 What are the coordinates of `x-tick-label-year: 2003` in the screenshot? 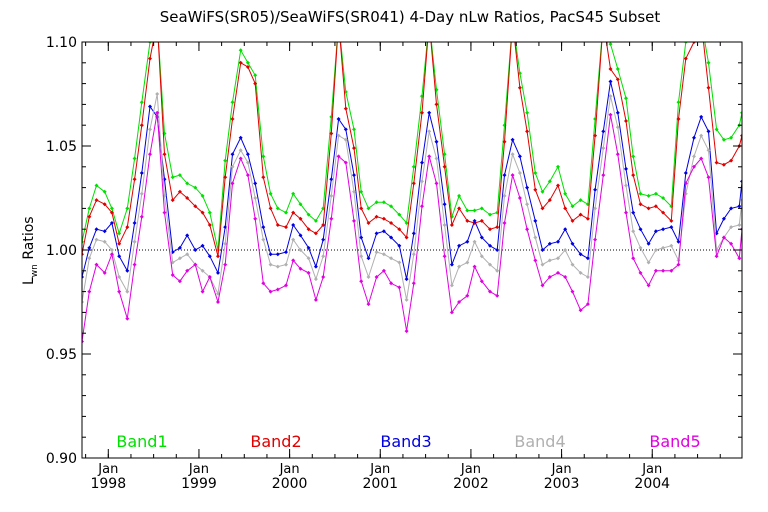 It's located at (562, 484).